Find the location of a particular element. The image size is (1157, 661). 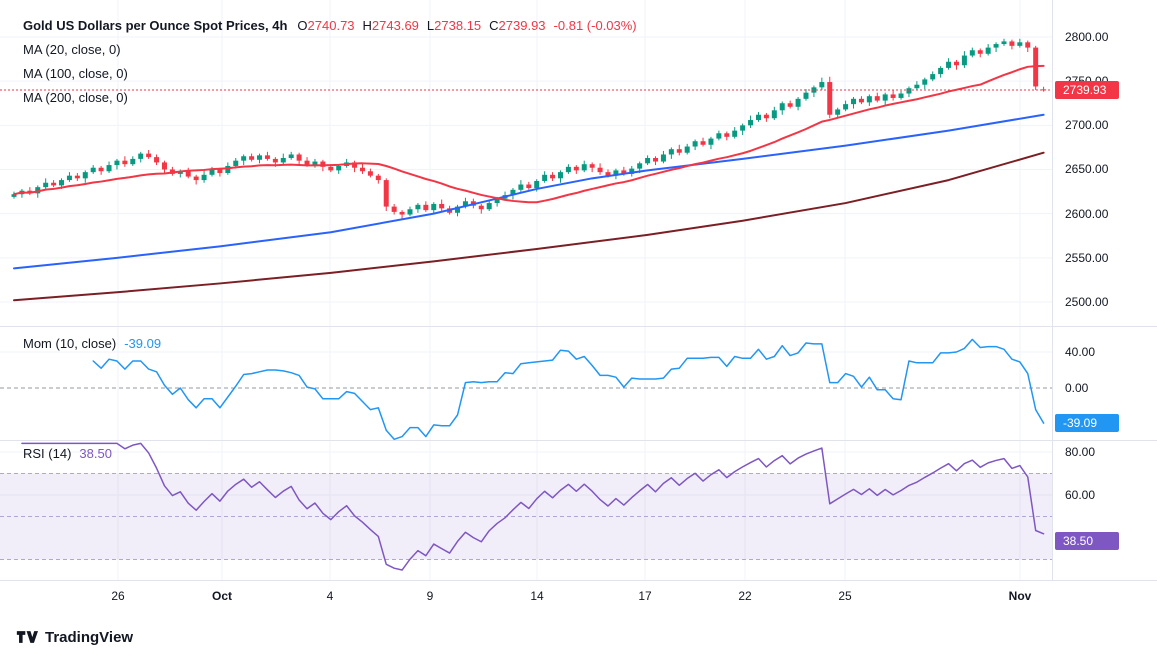

close-value: 2739.93 is located at coordinates (522, 25).